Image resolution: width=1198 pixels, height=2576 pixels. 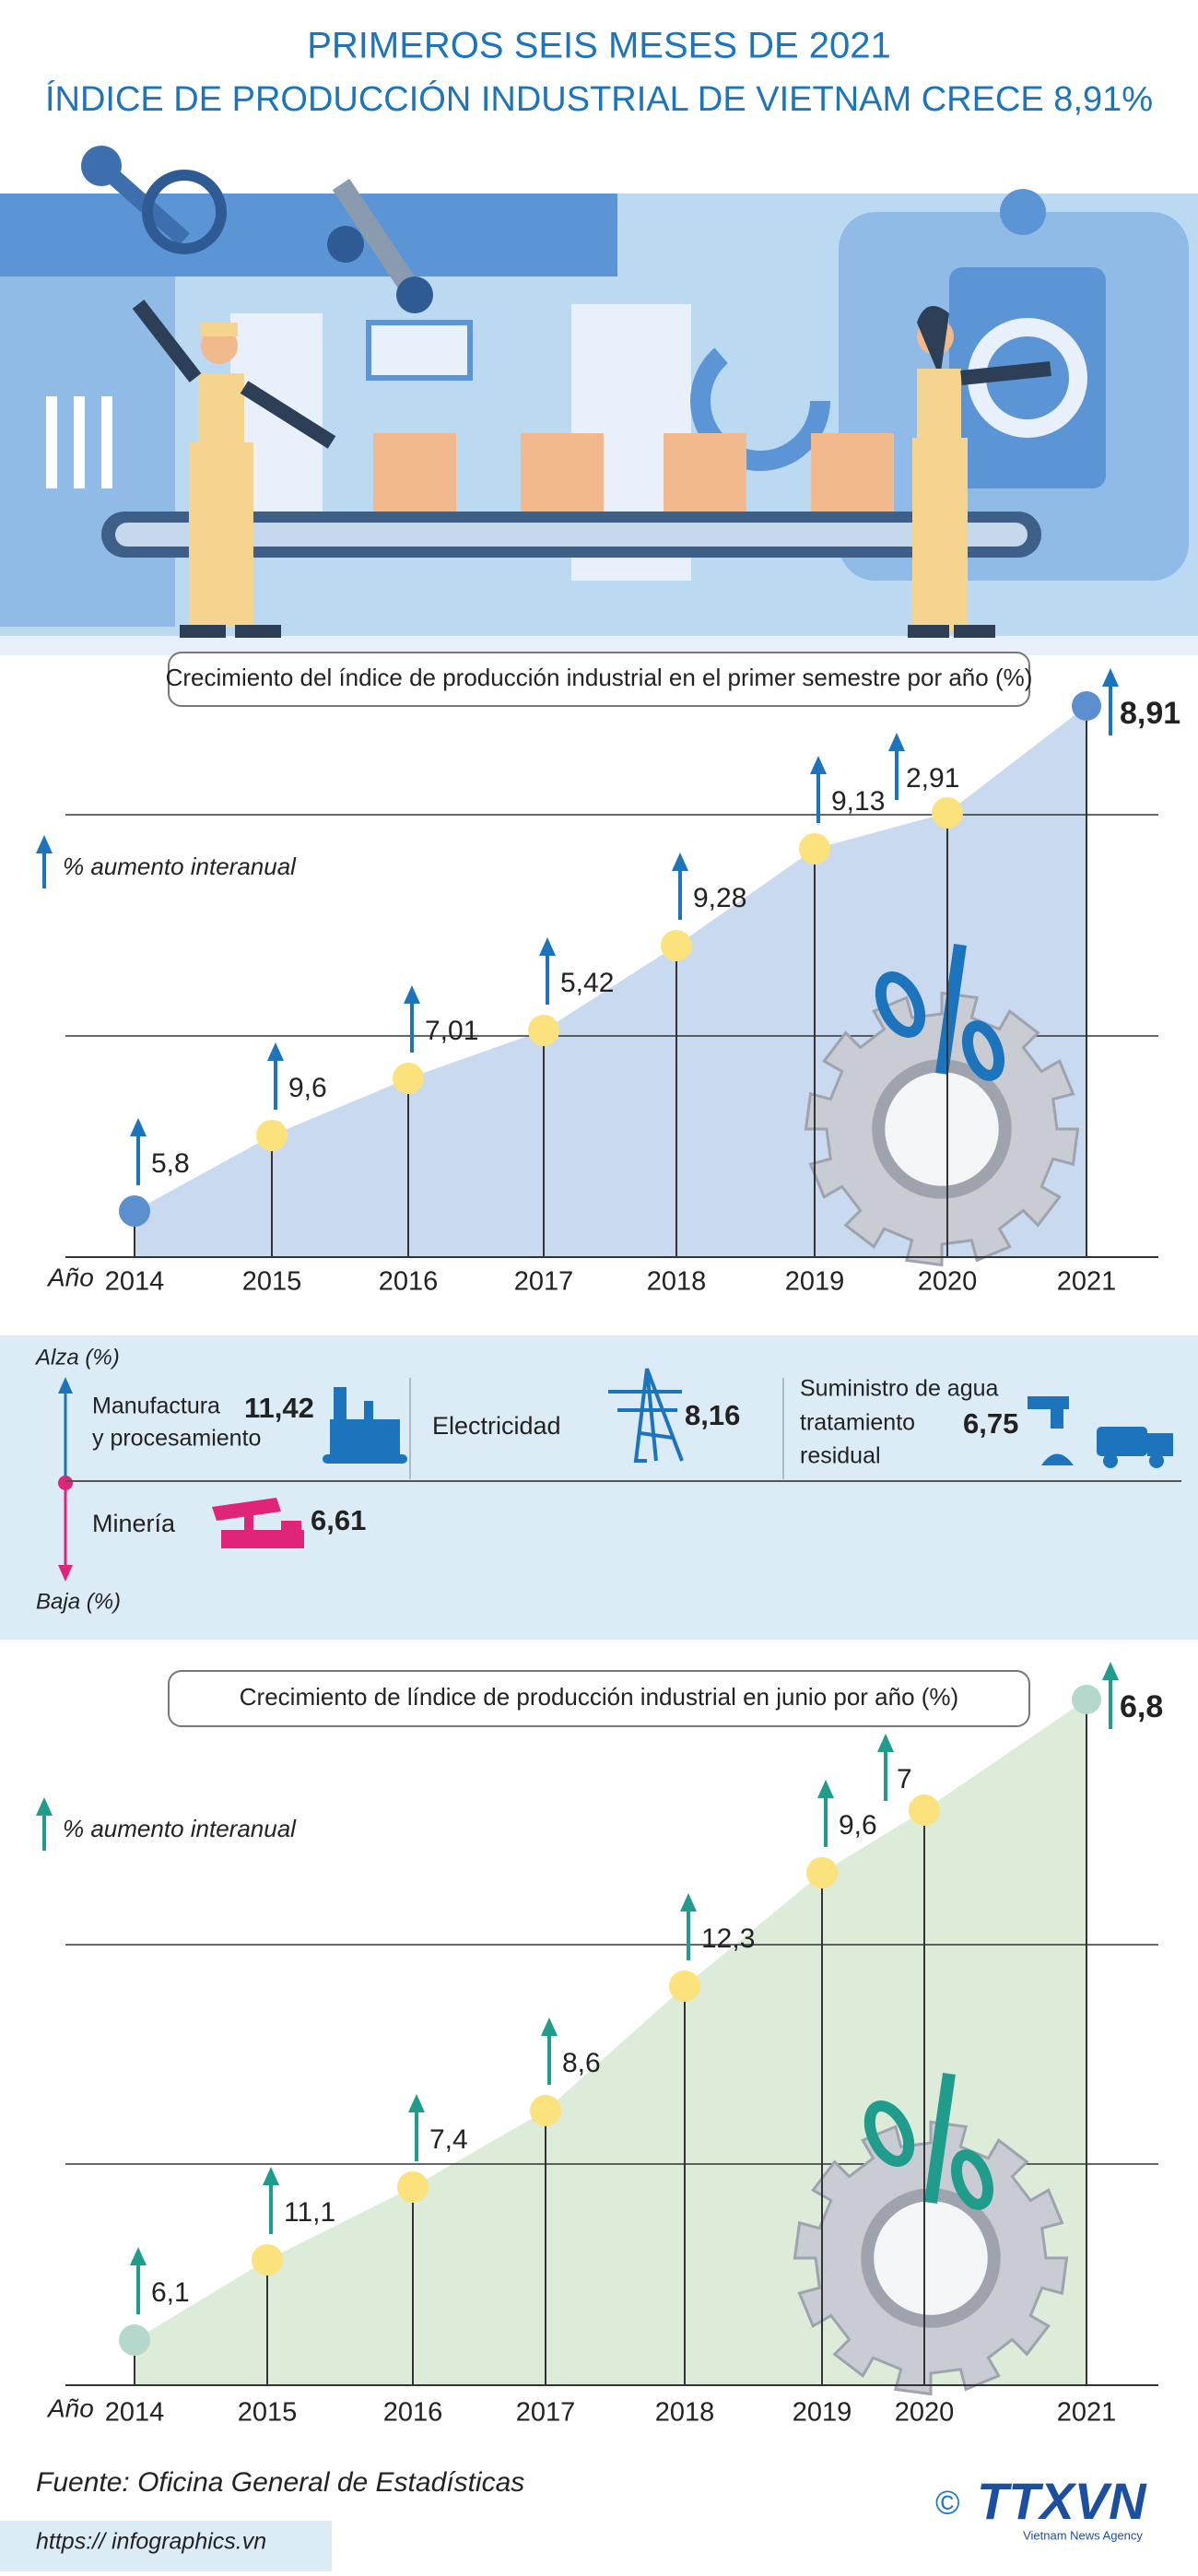 What do you see at coordinates (309, 2212) in the screenshot?
I see `value-label: 11,1` at bounding box center [309, 2212].